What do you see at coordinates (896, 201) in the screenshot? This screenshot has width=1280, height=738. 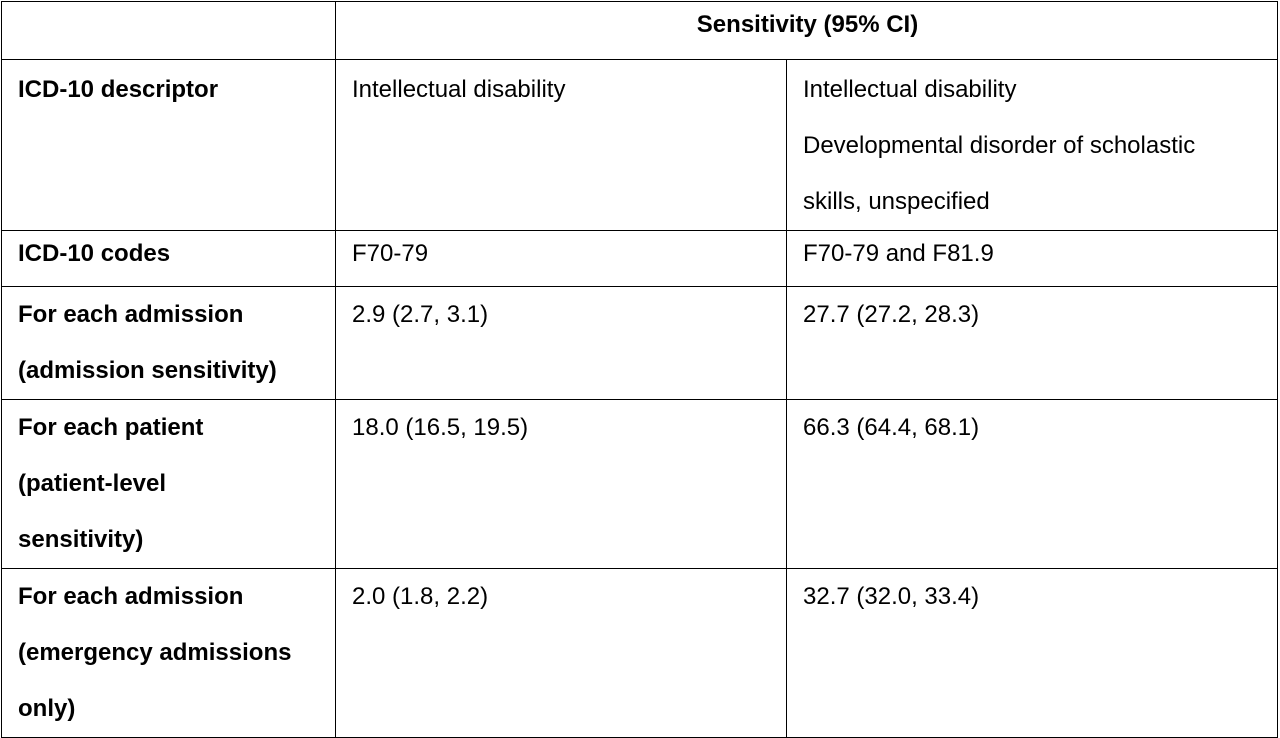 I see `cell-line: skills, unspecified` at bounding box center [896, 201].